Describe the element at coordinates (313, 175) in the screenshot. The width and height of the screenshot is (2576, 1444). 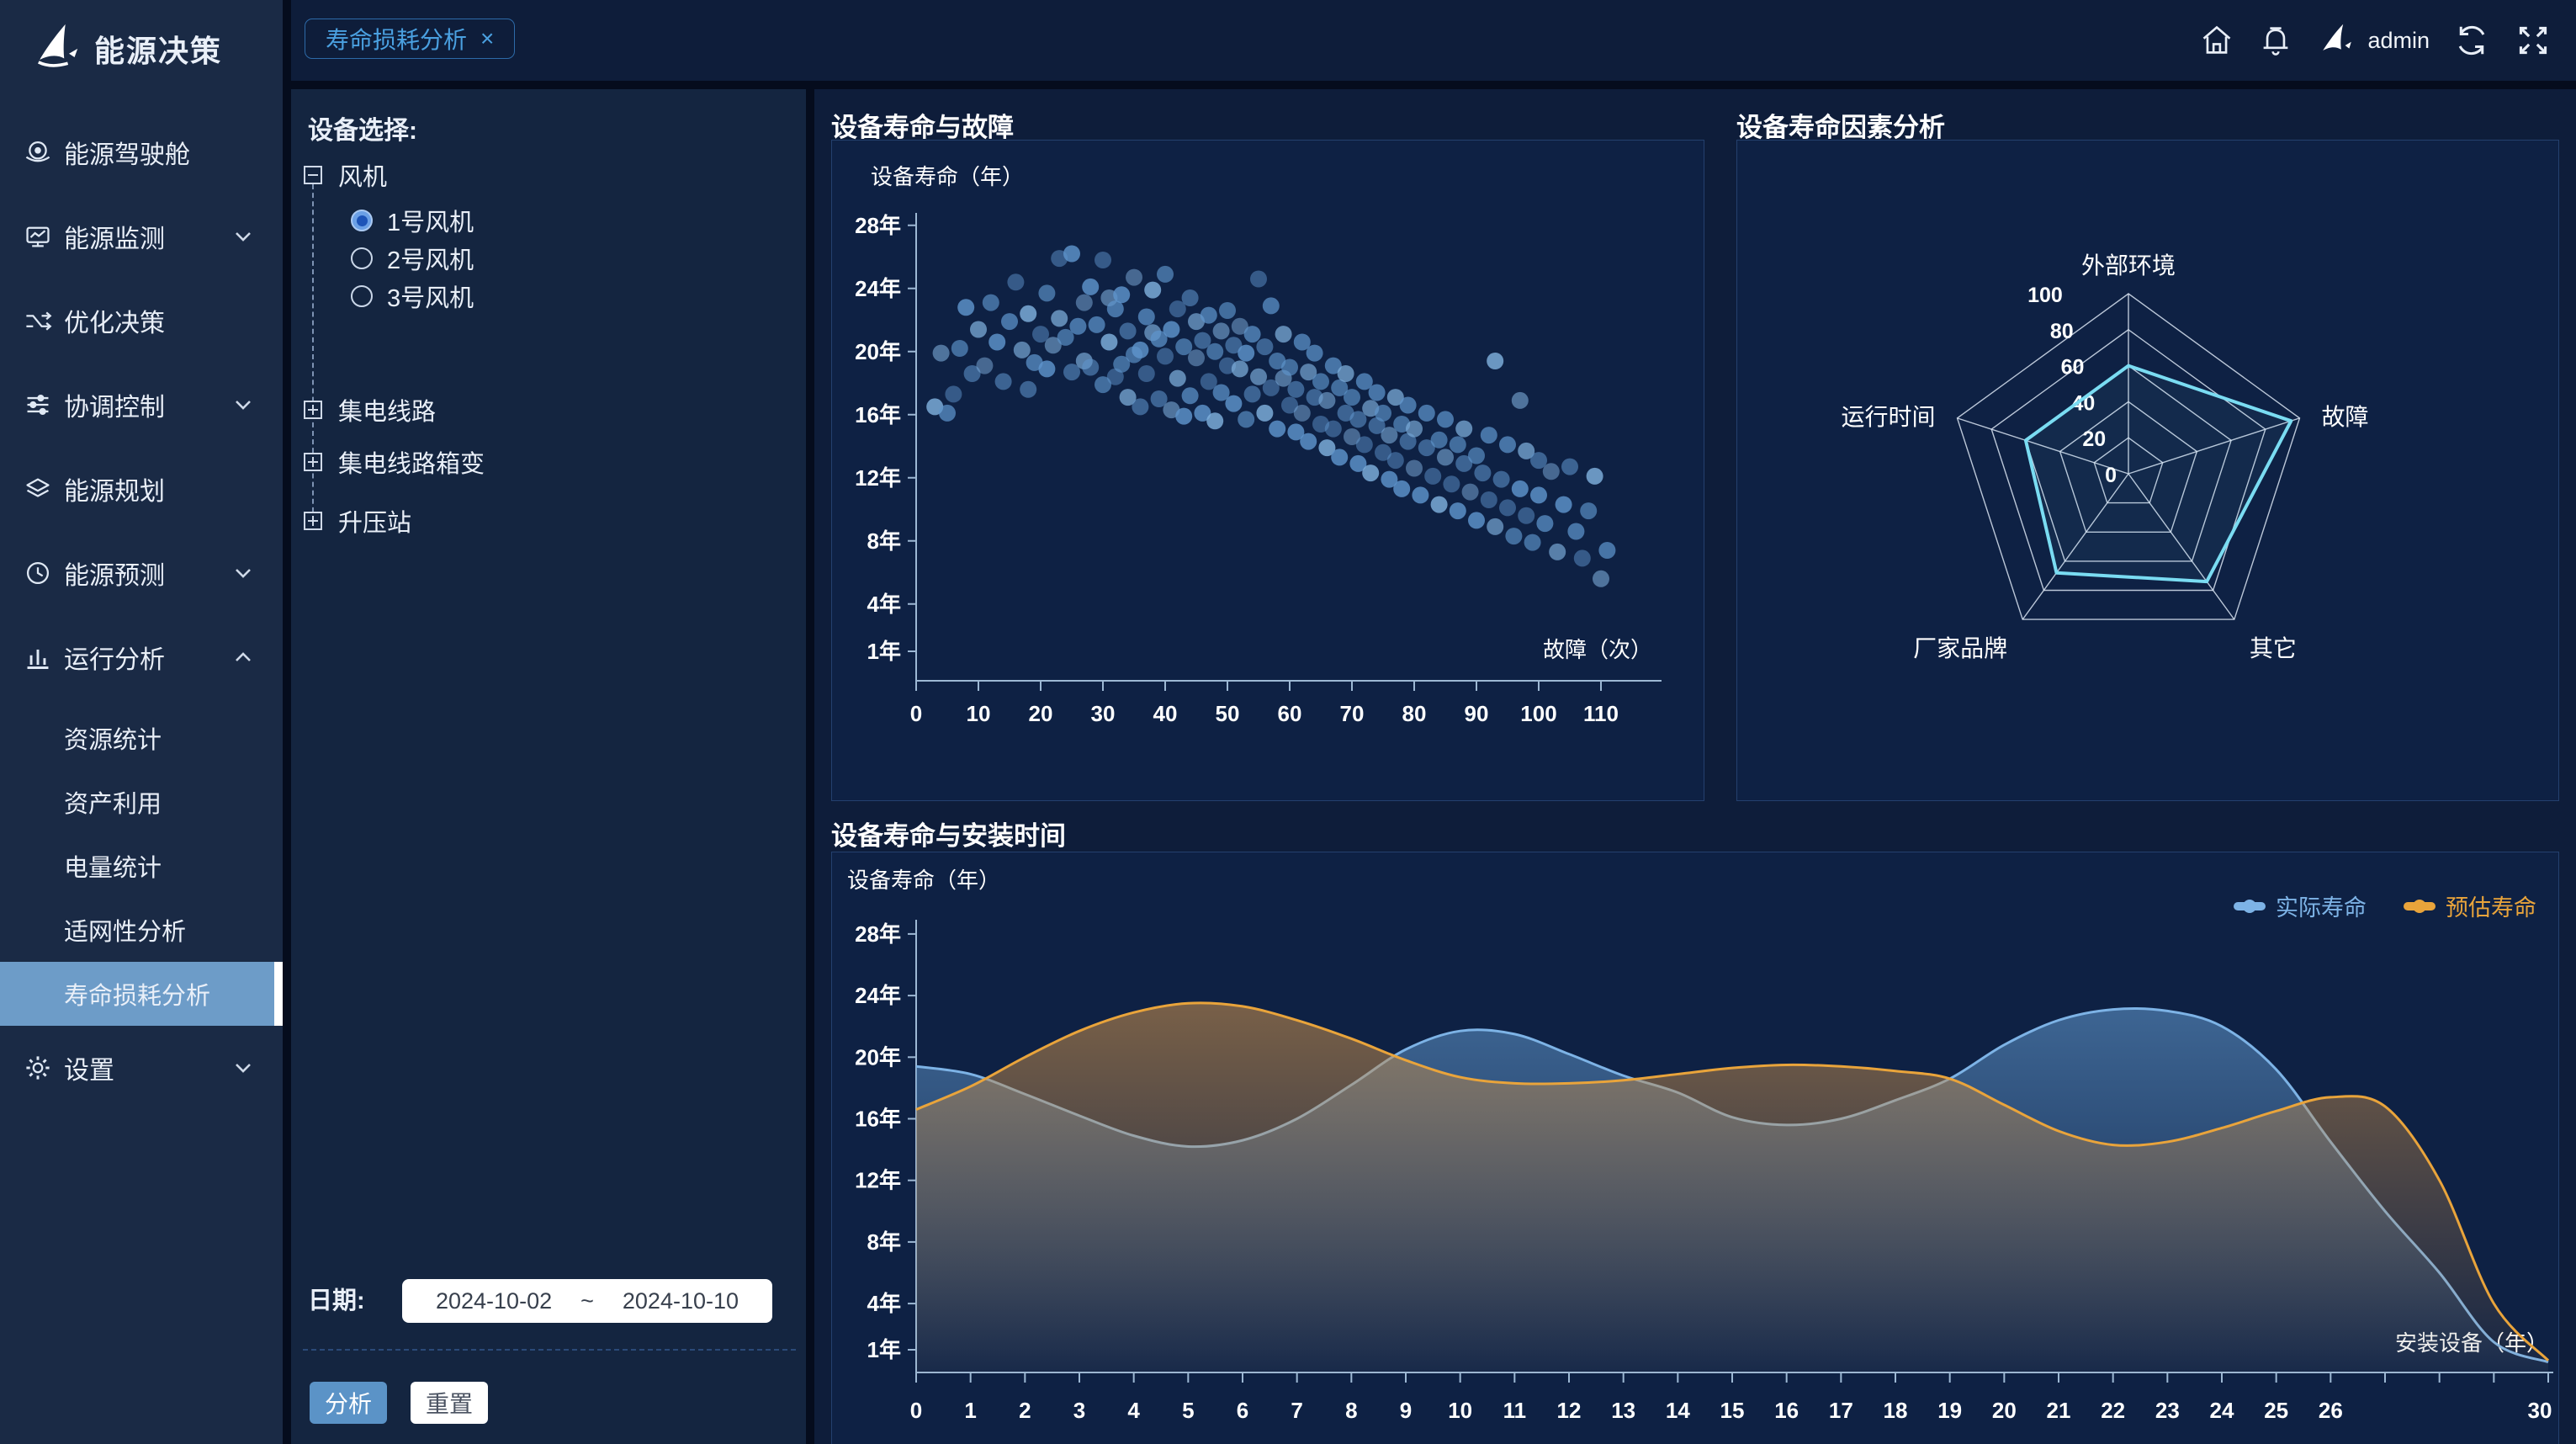
I see `tree-expander-collapse-icon` at that location.